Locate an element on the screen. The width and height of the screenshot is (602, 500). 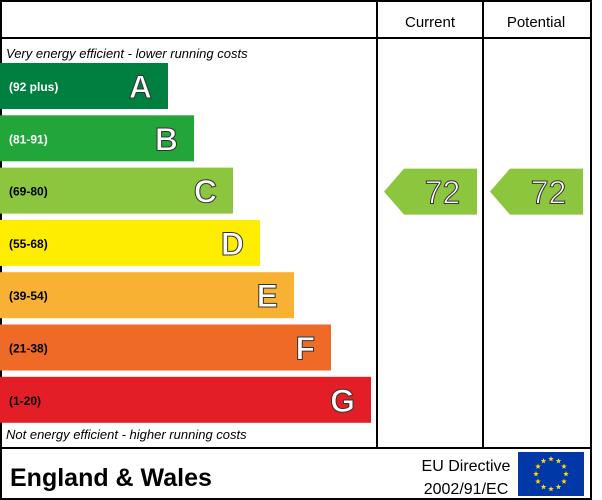
current-rating-arrow: 72 is located at coordinates (430, 191).